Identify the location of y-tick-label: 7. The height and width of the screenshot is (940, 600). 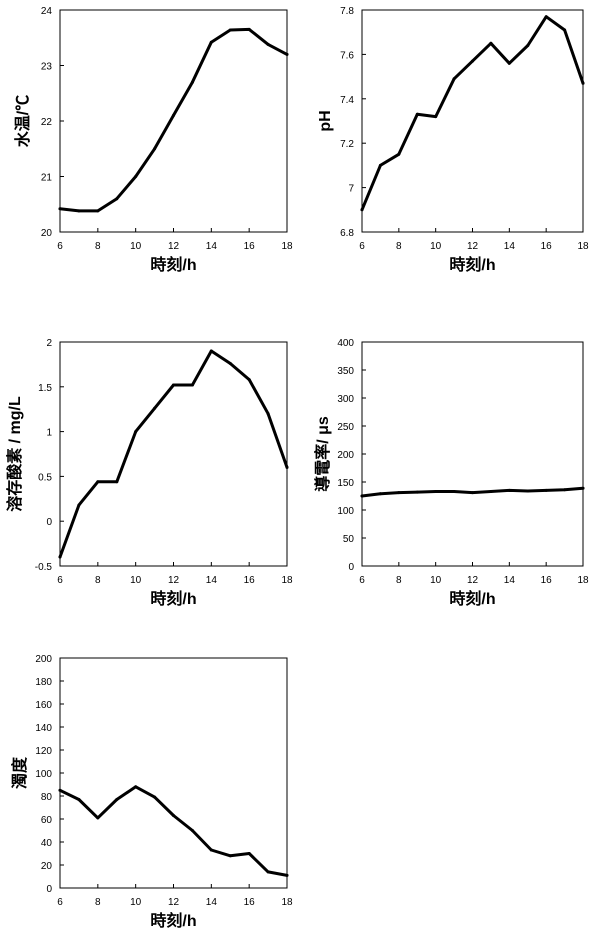
(351, 189).